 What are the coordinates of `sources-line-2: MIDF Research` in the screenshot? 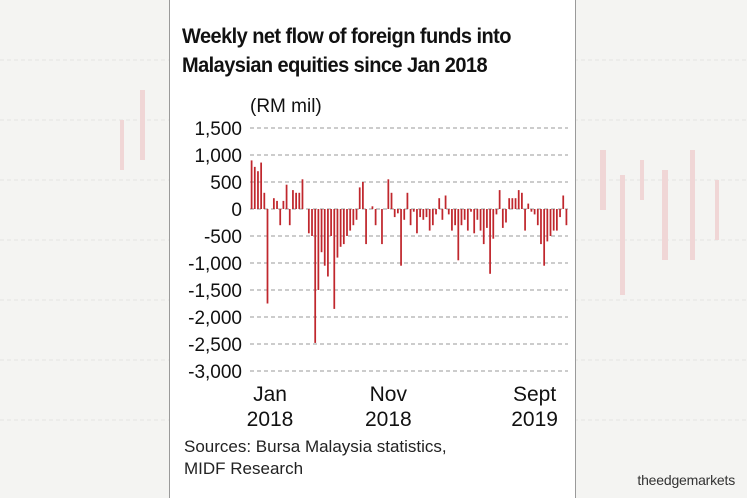 It's located at (244, 468).